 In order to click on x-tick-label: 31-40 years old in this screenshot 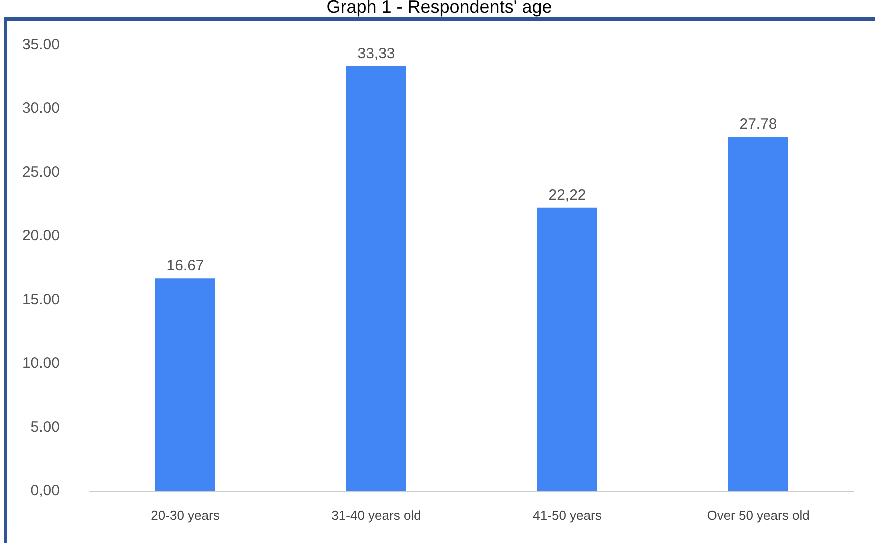, I will do `click(377, 515)`.